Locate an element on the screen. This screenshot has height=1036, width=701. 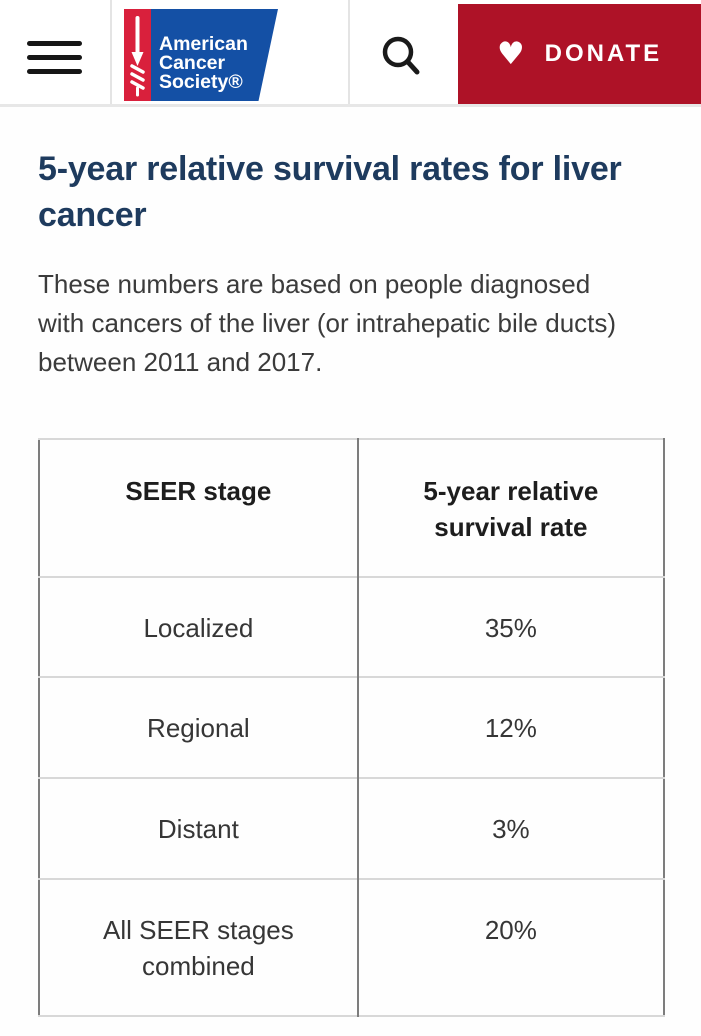
donate-label: DONATE is located at coordinates (603, 53).